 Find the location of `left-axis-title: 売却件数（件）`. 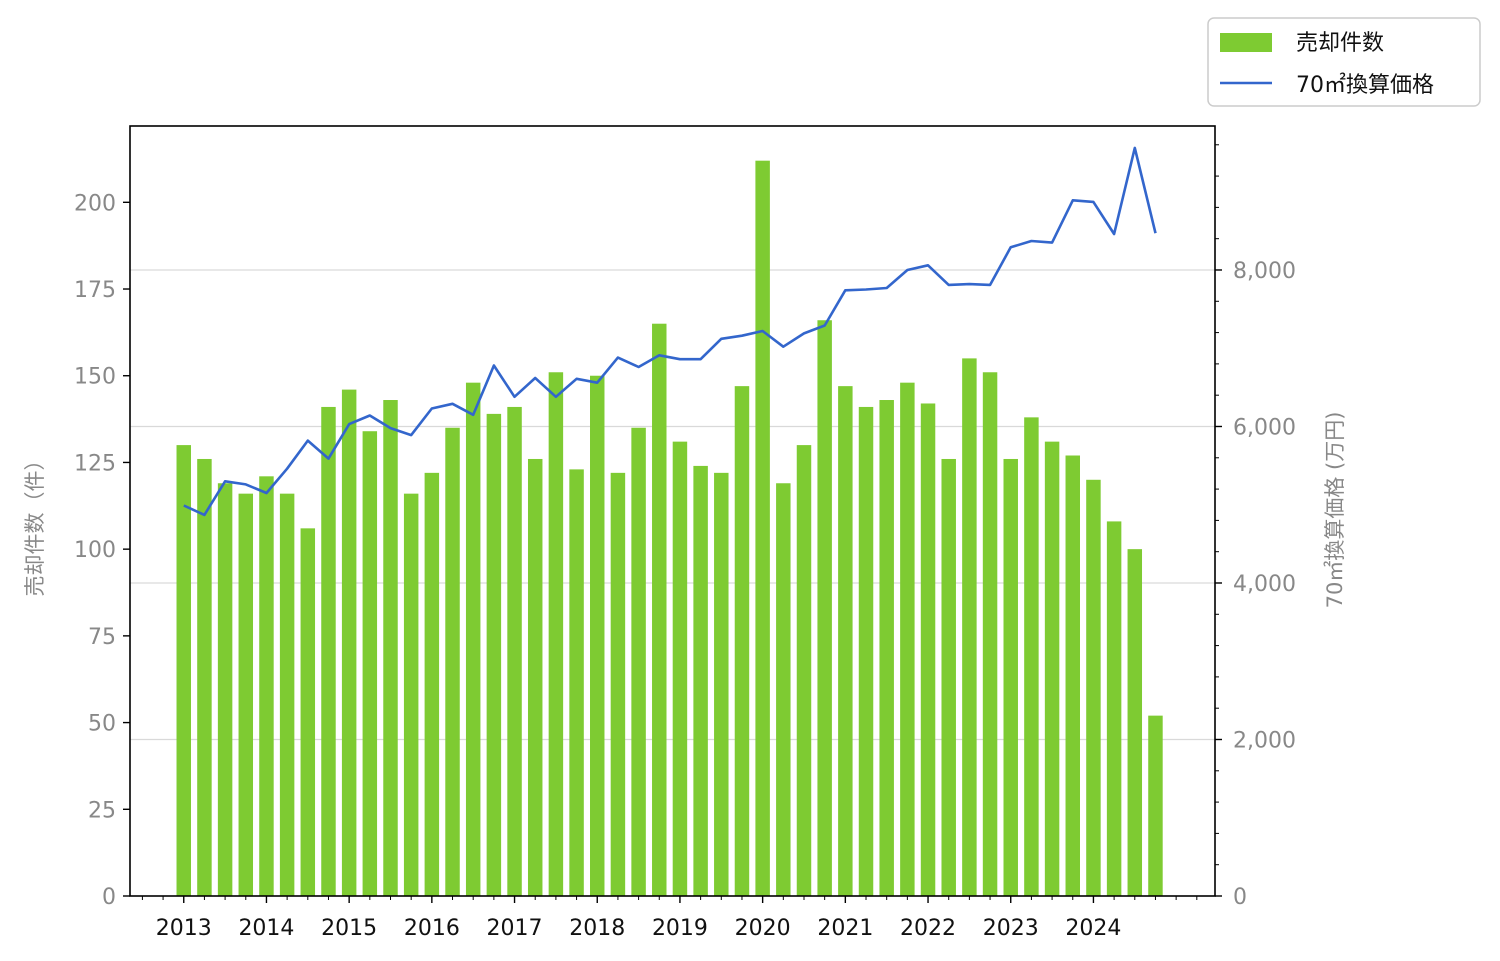

left-axis-title: 売却件数（件） is located at coordinates (35, 523).